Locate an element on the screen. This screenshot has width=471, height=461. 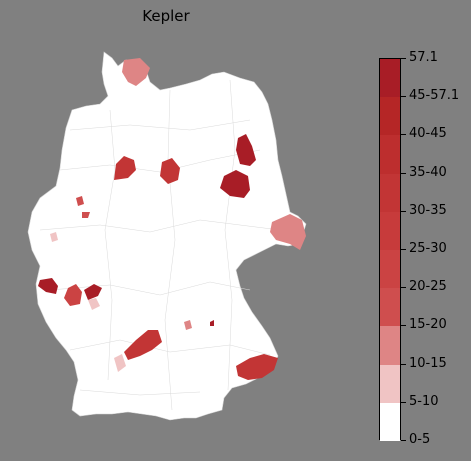
region-nuremberg-west is located at coordinates (143, 345).